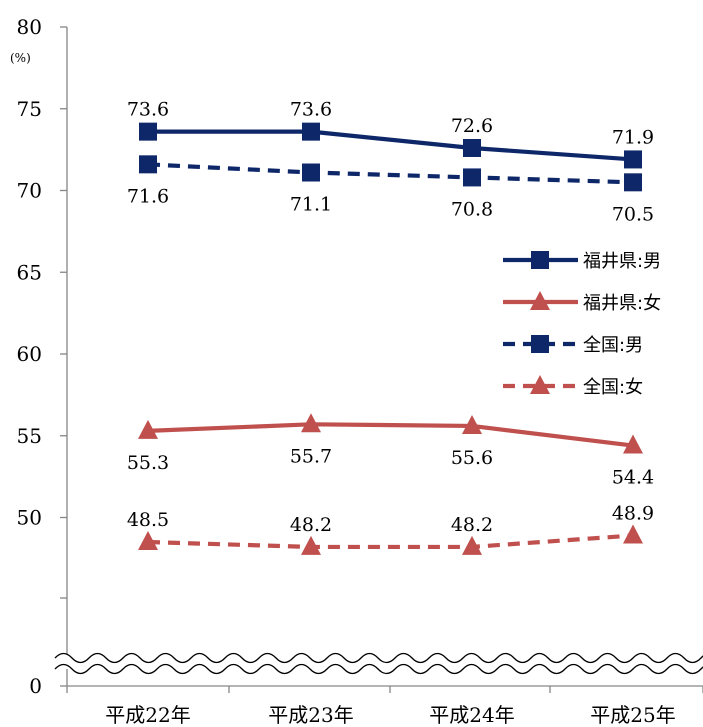 The height and width of the screenshot is (727, 703). Describe the element at coordinates (633, 214) in the screenshot. I see `data-label: 70.5` at that location.